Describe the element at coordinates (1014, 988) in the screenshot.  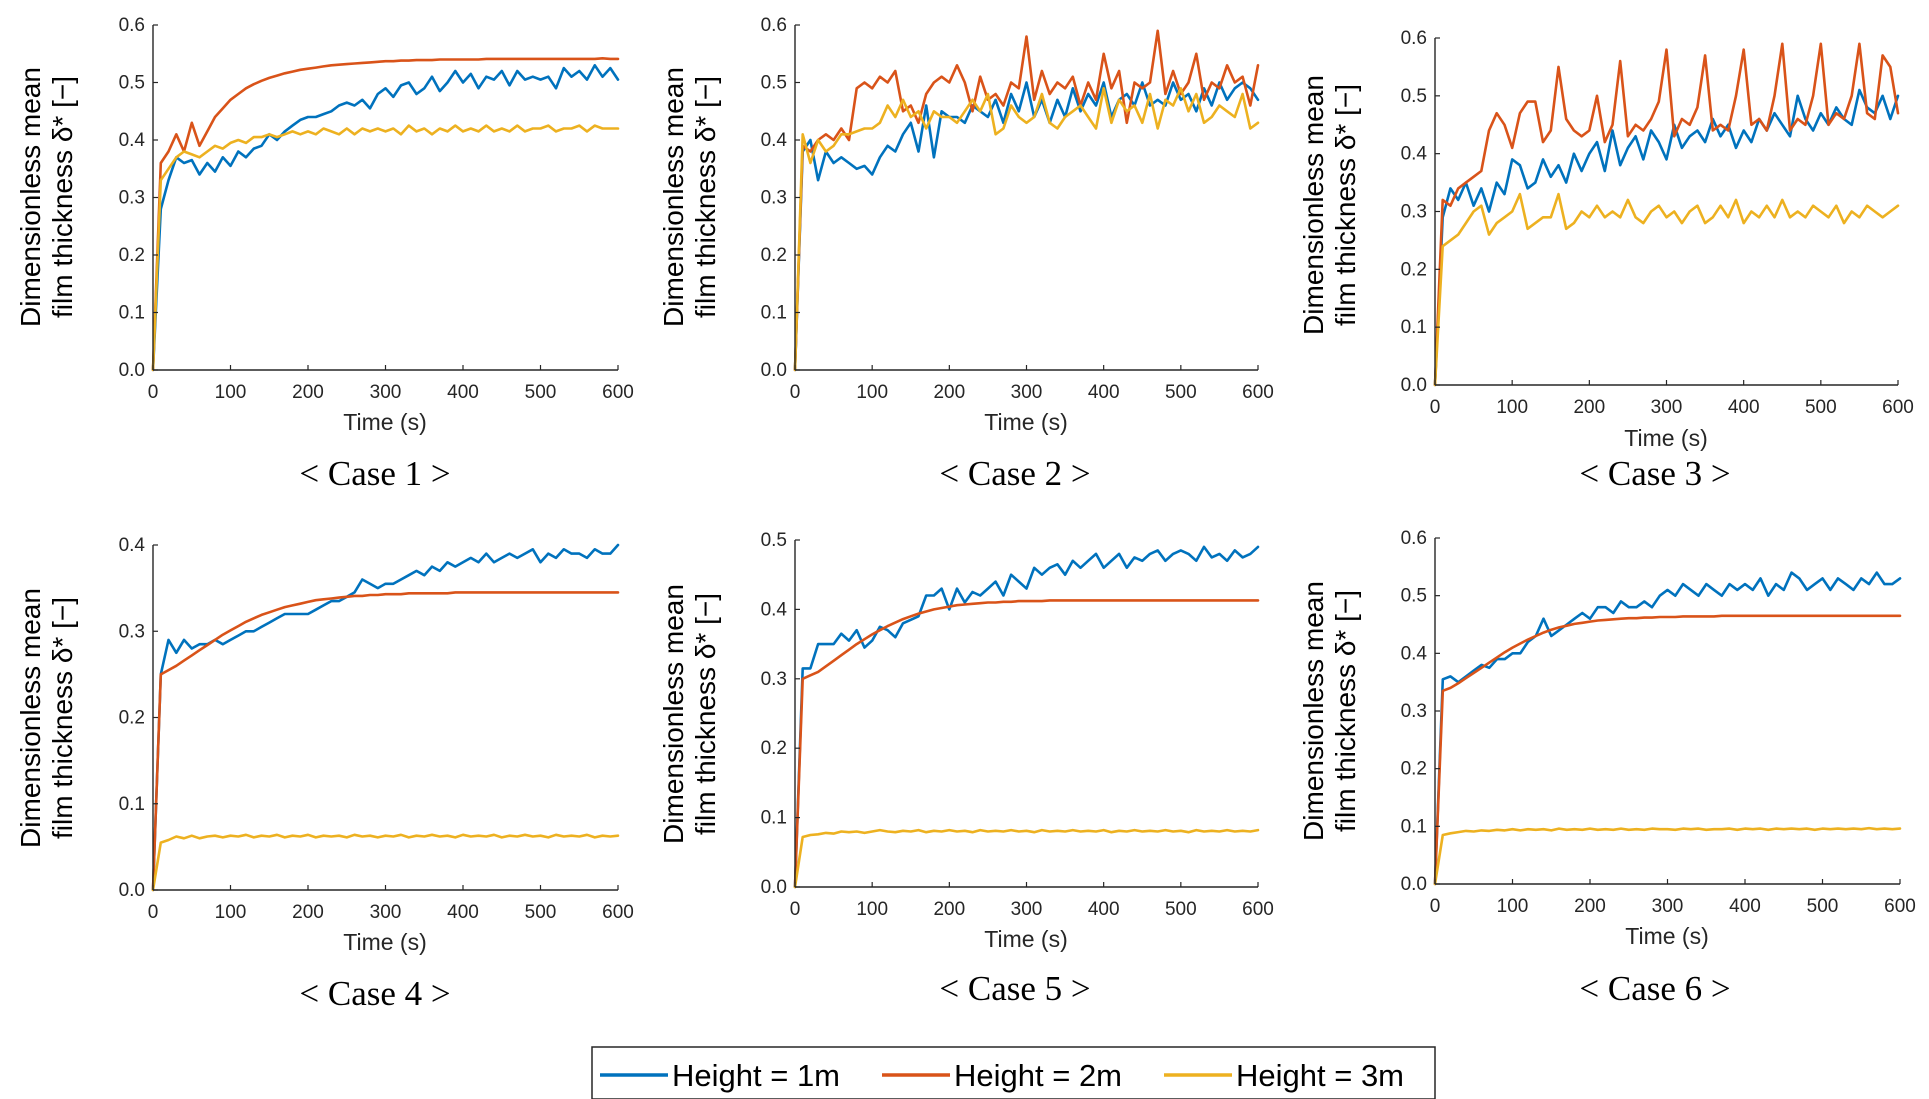
I see `panel-caption: < Case 5 >` at that location.